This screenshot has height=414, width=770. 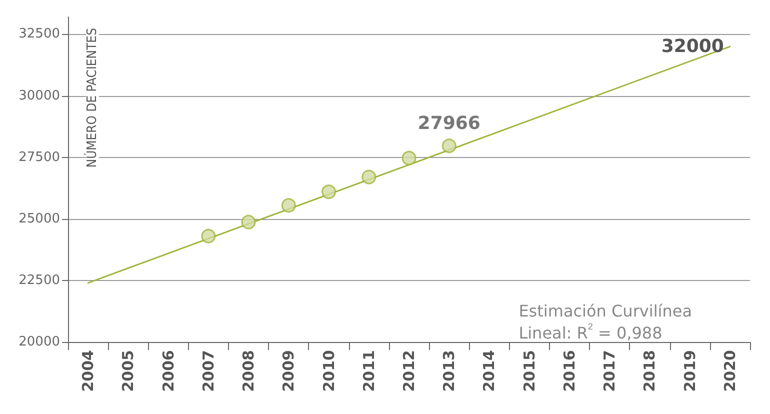 What do you see at coordinates (289, 371) in the screenshot?
I see `x-tick-label: 2009` at bounding box center [289, 371].